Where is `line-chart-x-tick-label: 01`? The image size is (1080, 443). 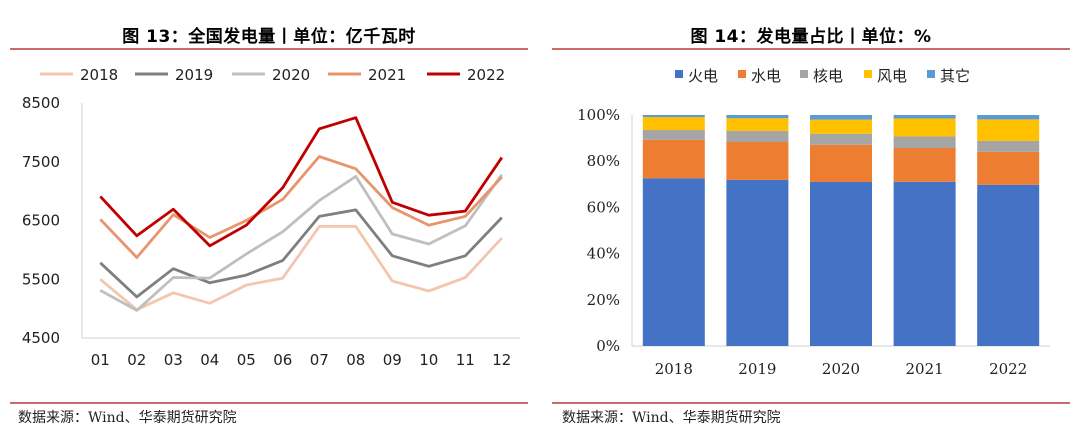
line-chart-x-tick-label: 01 is located at coordinates (100, 360).